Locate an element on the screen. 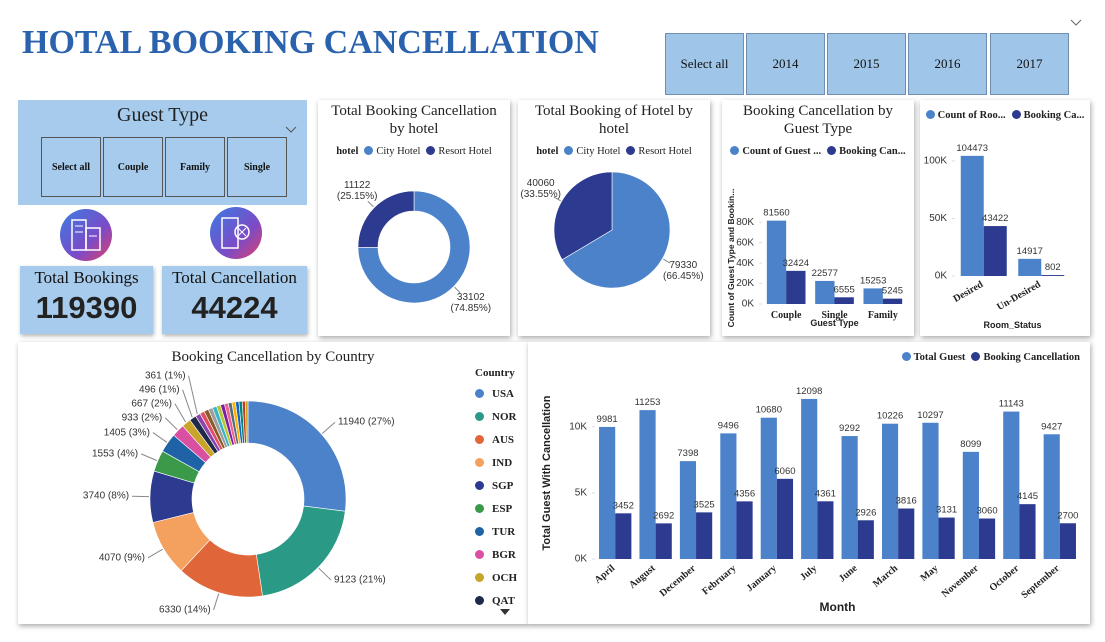  legend-item: ESP is located at coordinates (496, 508).